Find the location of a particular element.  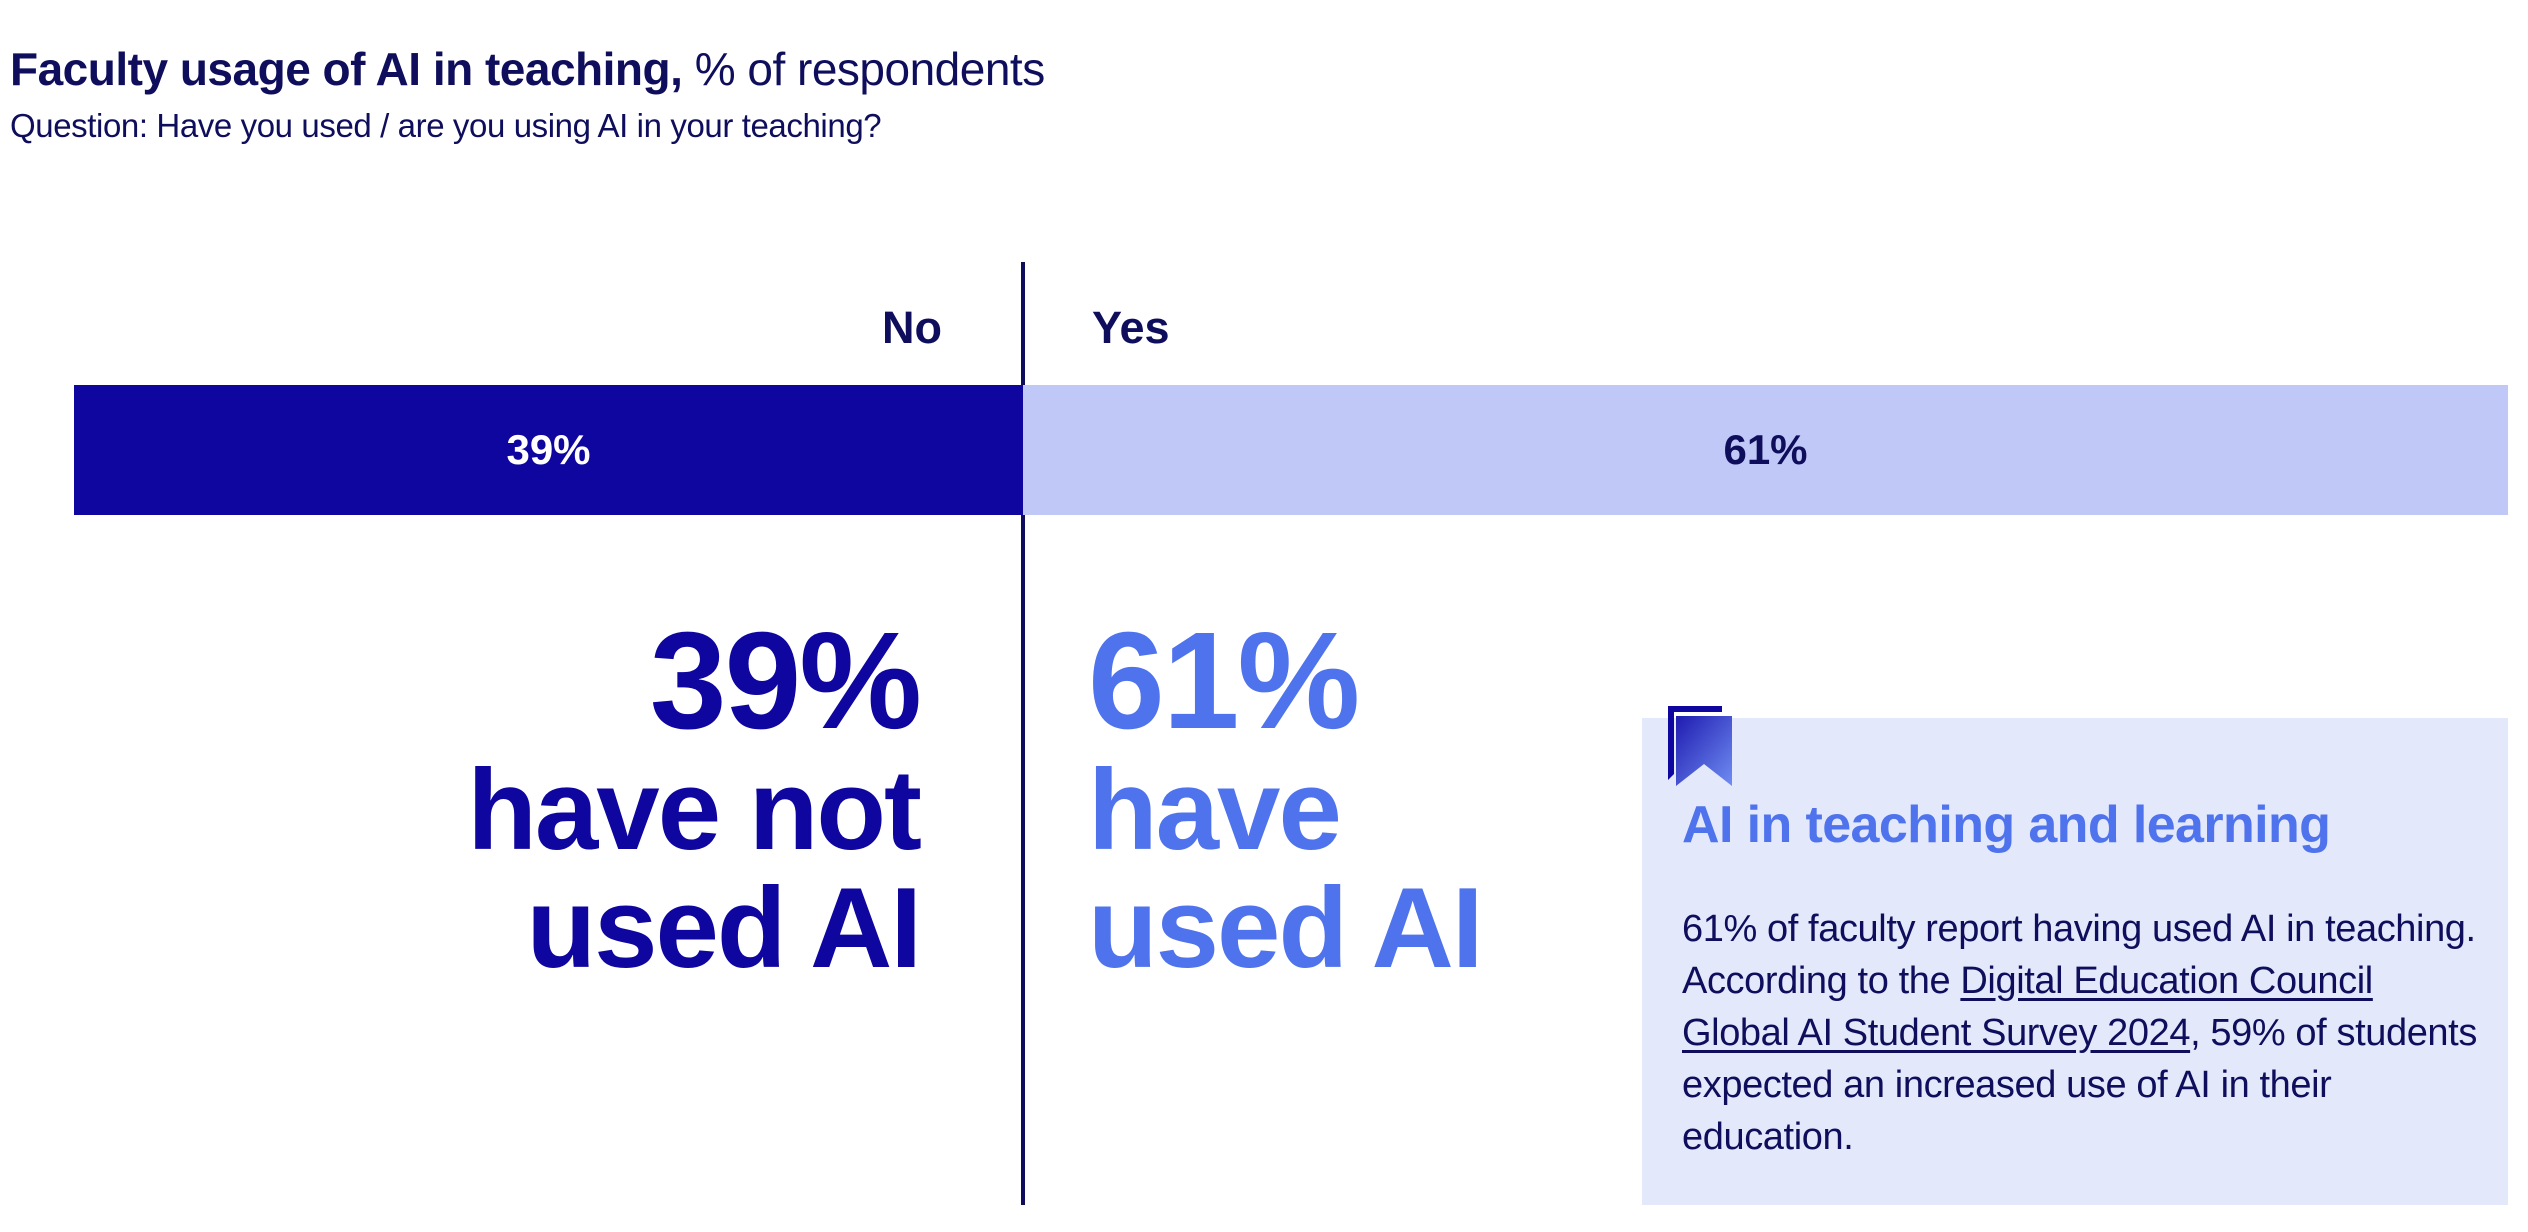

callout-box is located at coordinates (2075, 961).